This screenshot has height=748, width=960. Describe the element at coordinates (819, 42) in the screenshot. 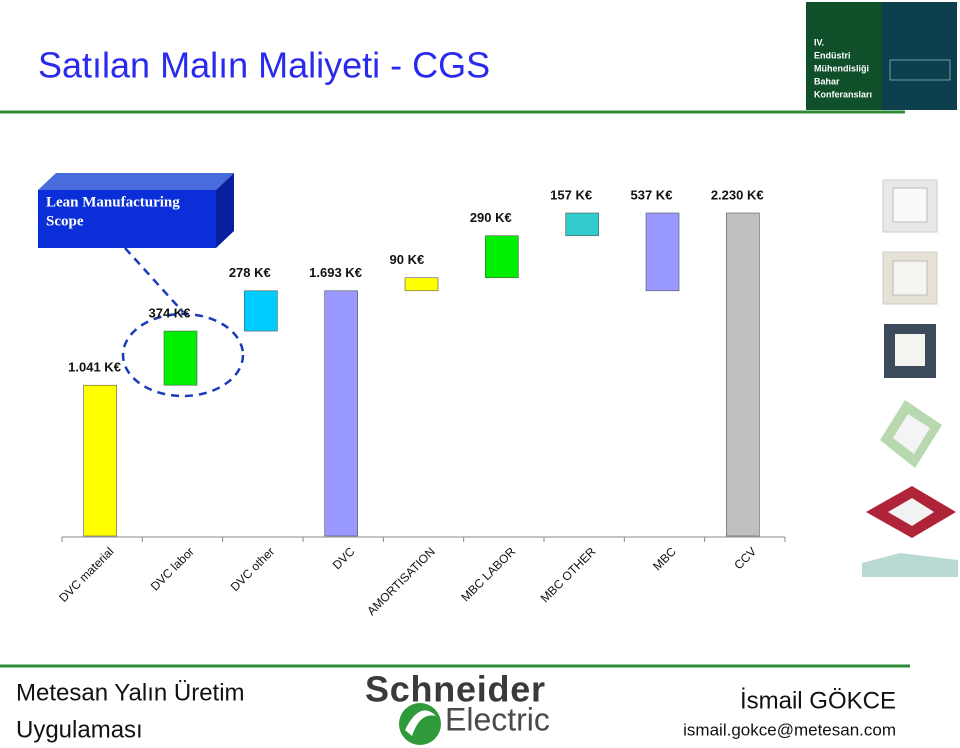

I see `logo-text: IV.` at that location.